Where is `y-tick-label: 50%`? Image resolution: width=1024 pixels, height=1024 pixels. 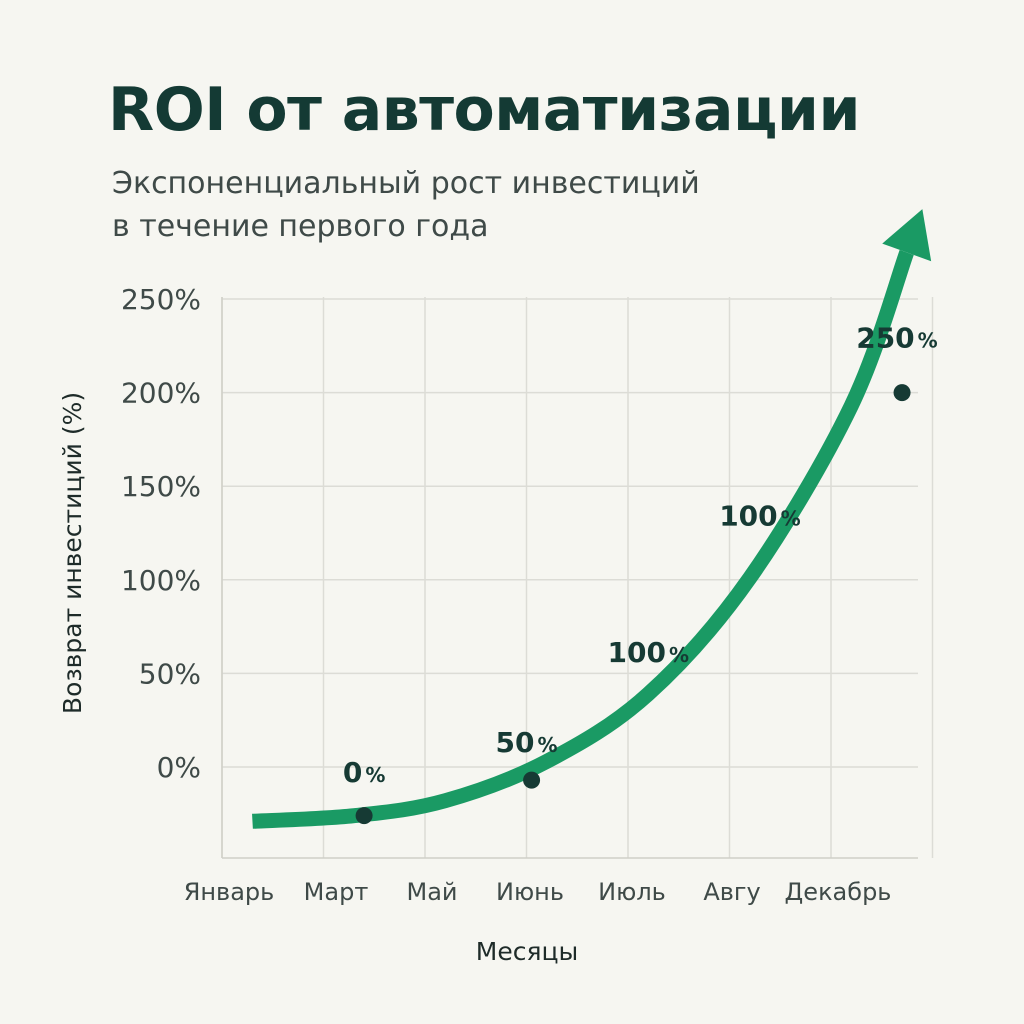 y-tick-label: 50% is located at coordinates (170, 673).